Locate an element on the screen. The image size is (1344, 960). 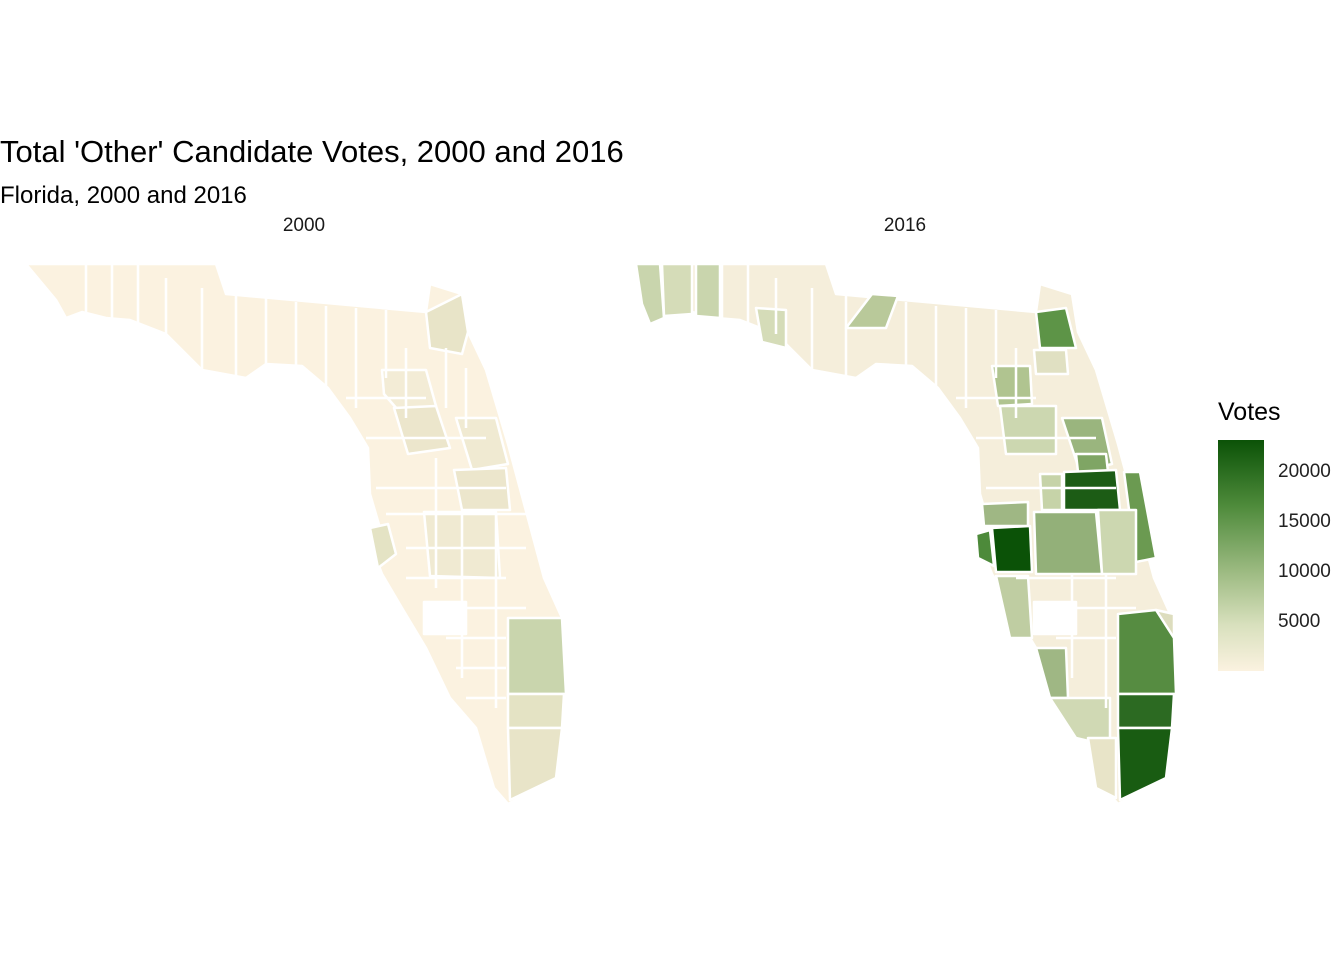
county-monroe-2016 is located at coordinates (1102, 768).